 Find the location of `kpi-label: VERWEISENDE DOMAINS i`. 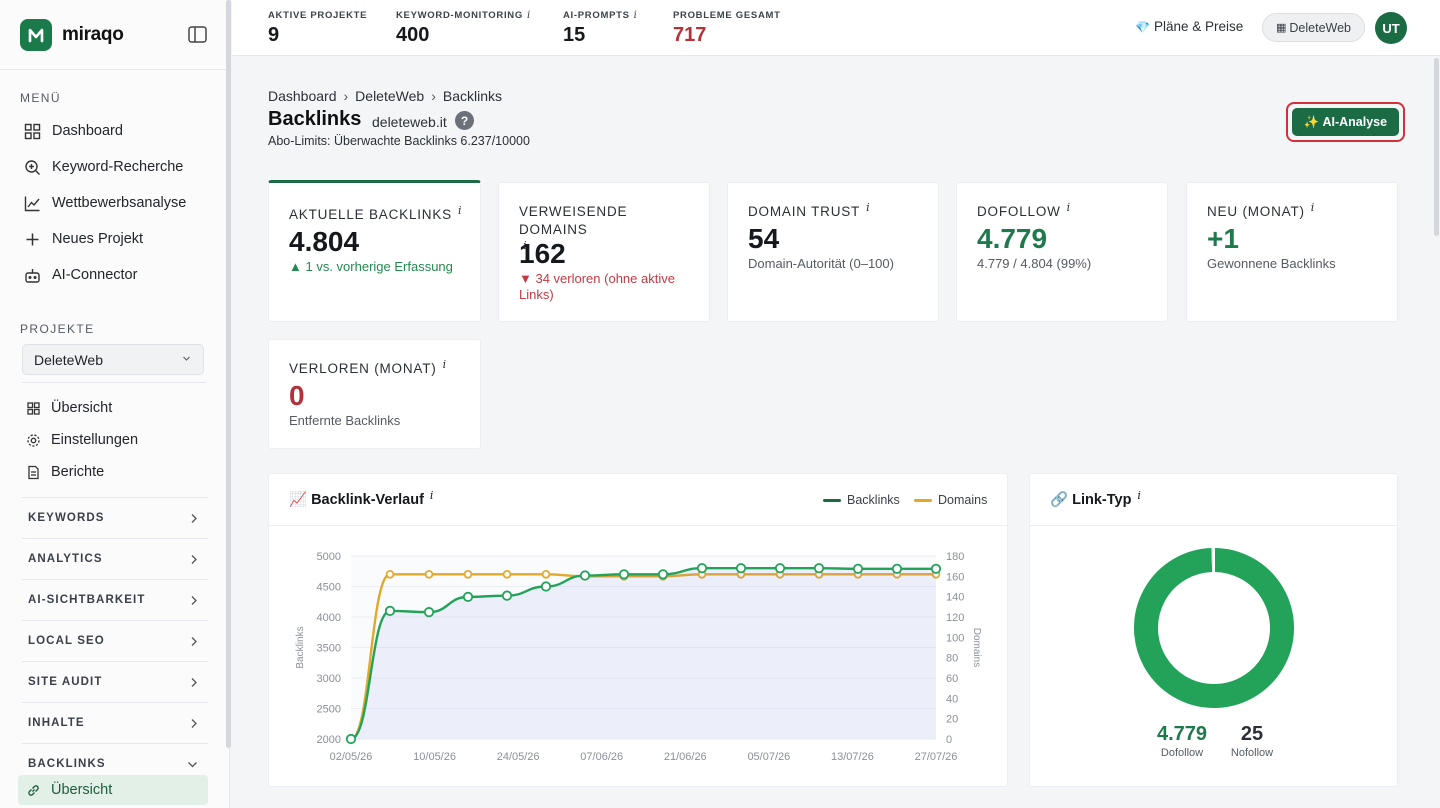

kpi-label: VERWEISENDE DOMAINS i is located at coordinates (573, 228).